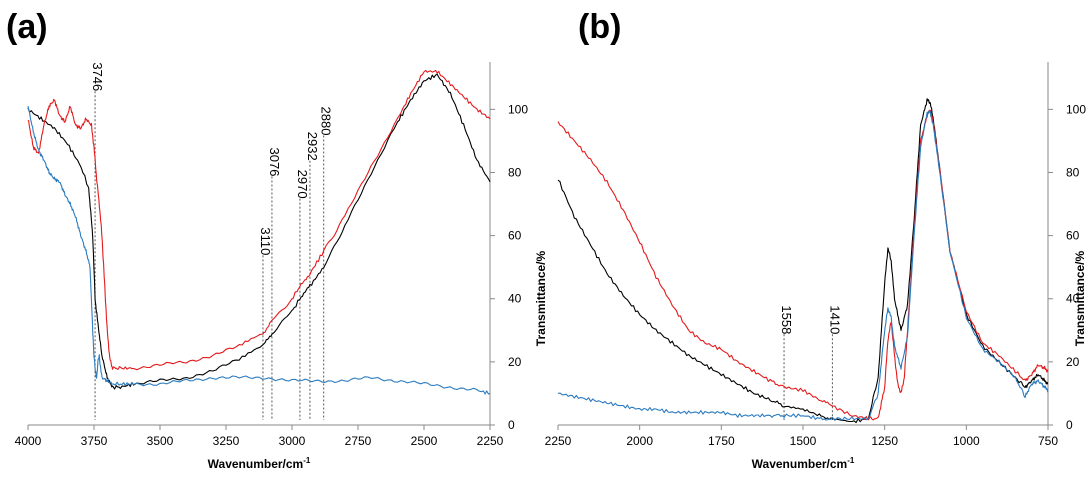  I want to click on panel-label-a: (a), so click(27, 27).